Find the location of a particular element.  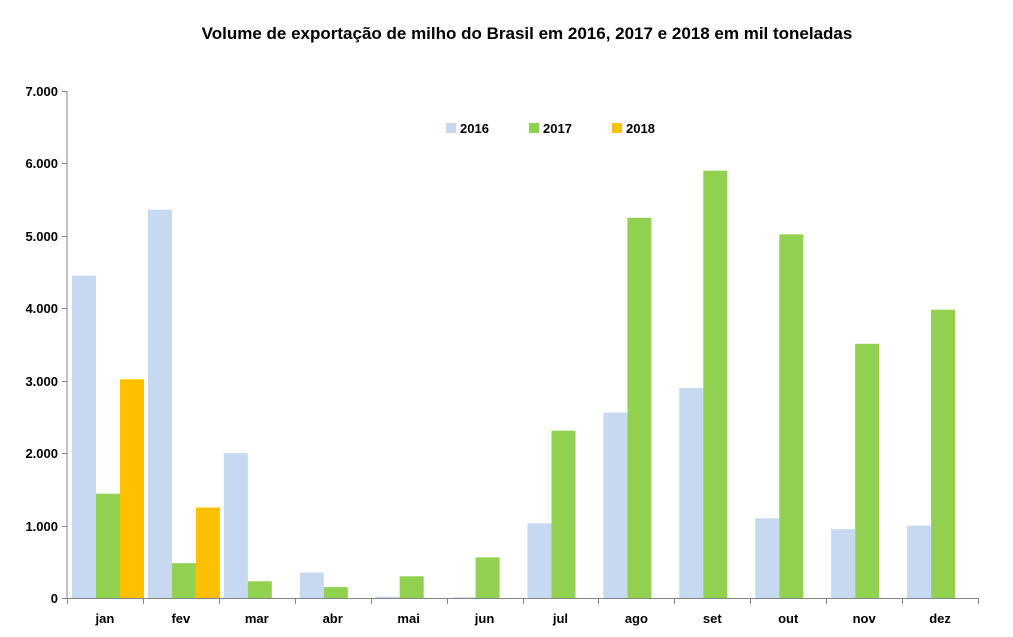

legend: 2016 2017 2018 is located at coordinates (550, 128).